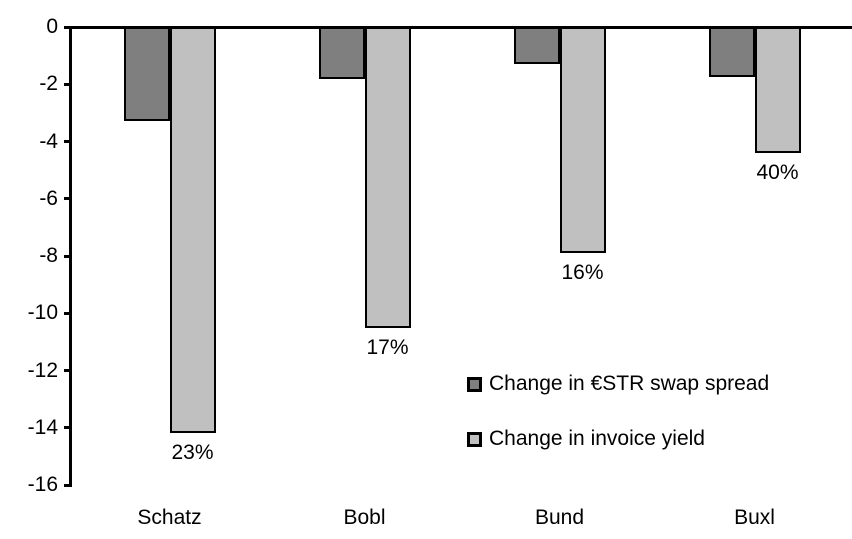 The image size is (852, 539). I want to click on y-axis-label: -14, so click(42, 427).